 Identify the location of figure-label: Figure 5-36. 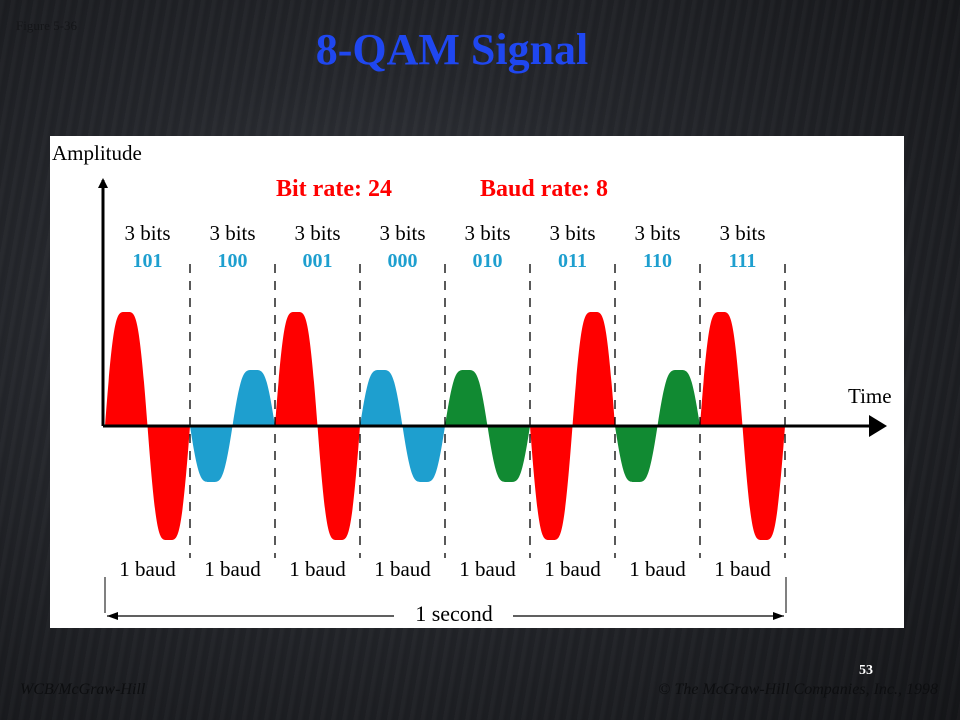
(47, 25).